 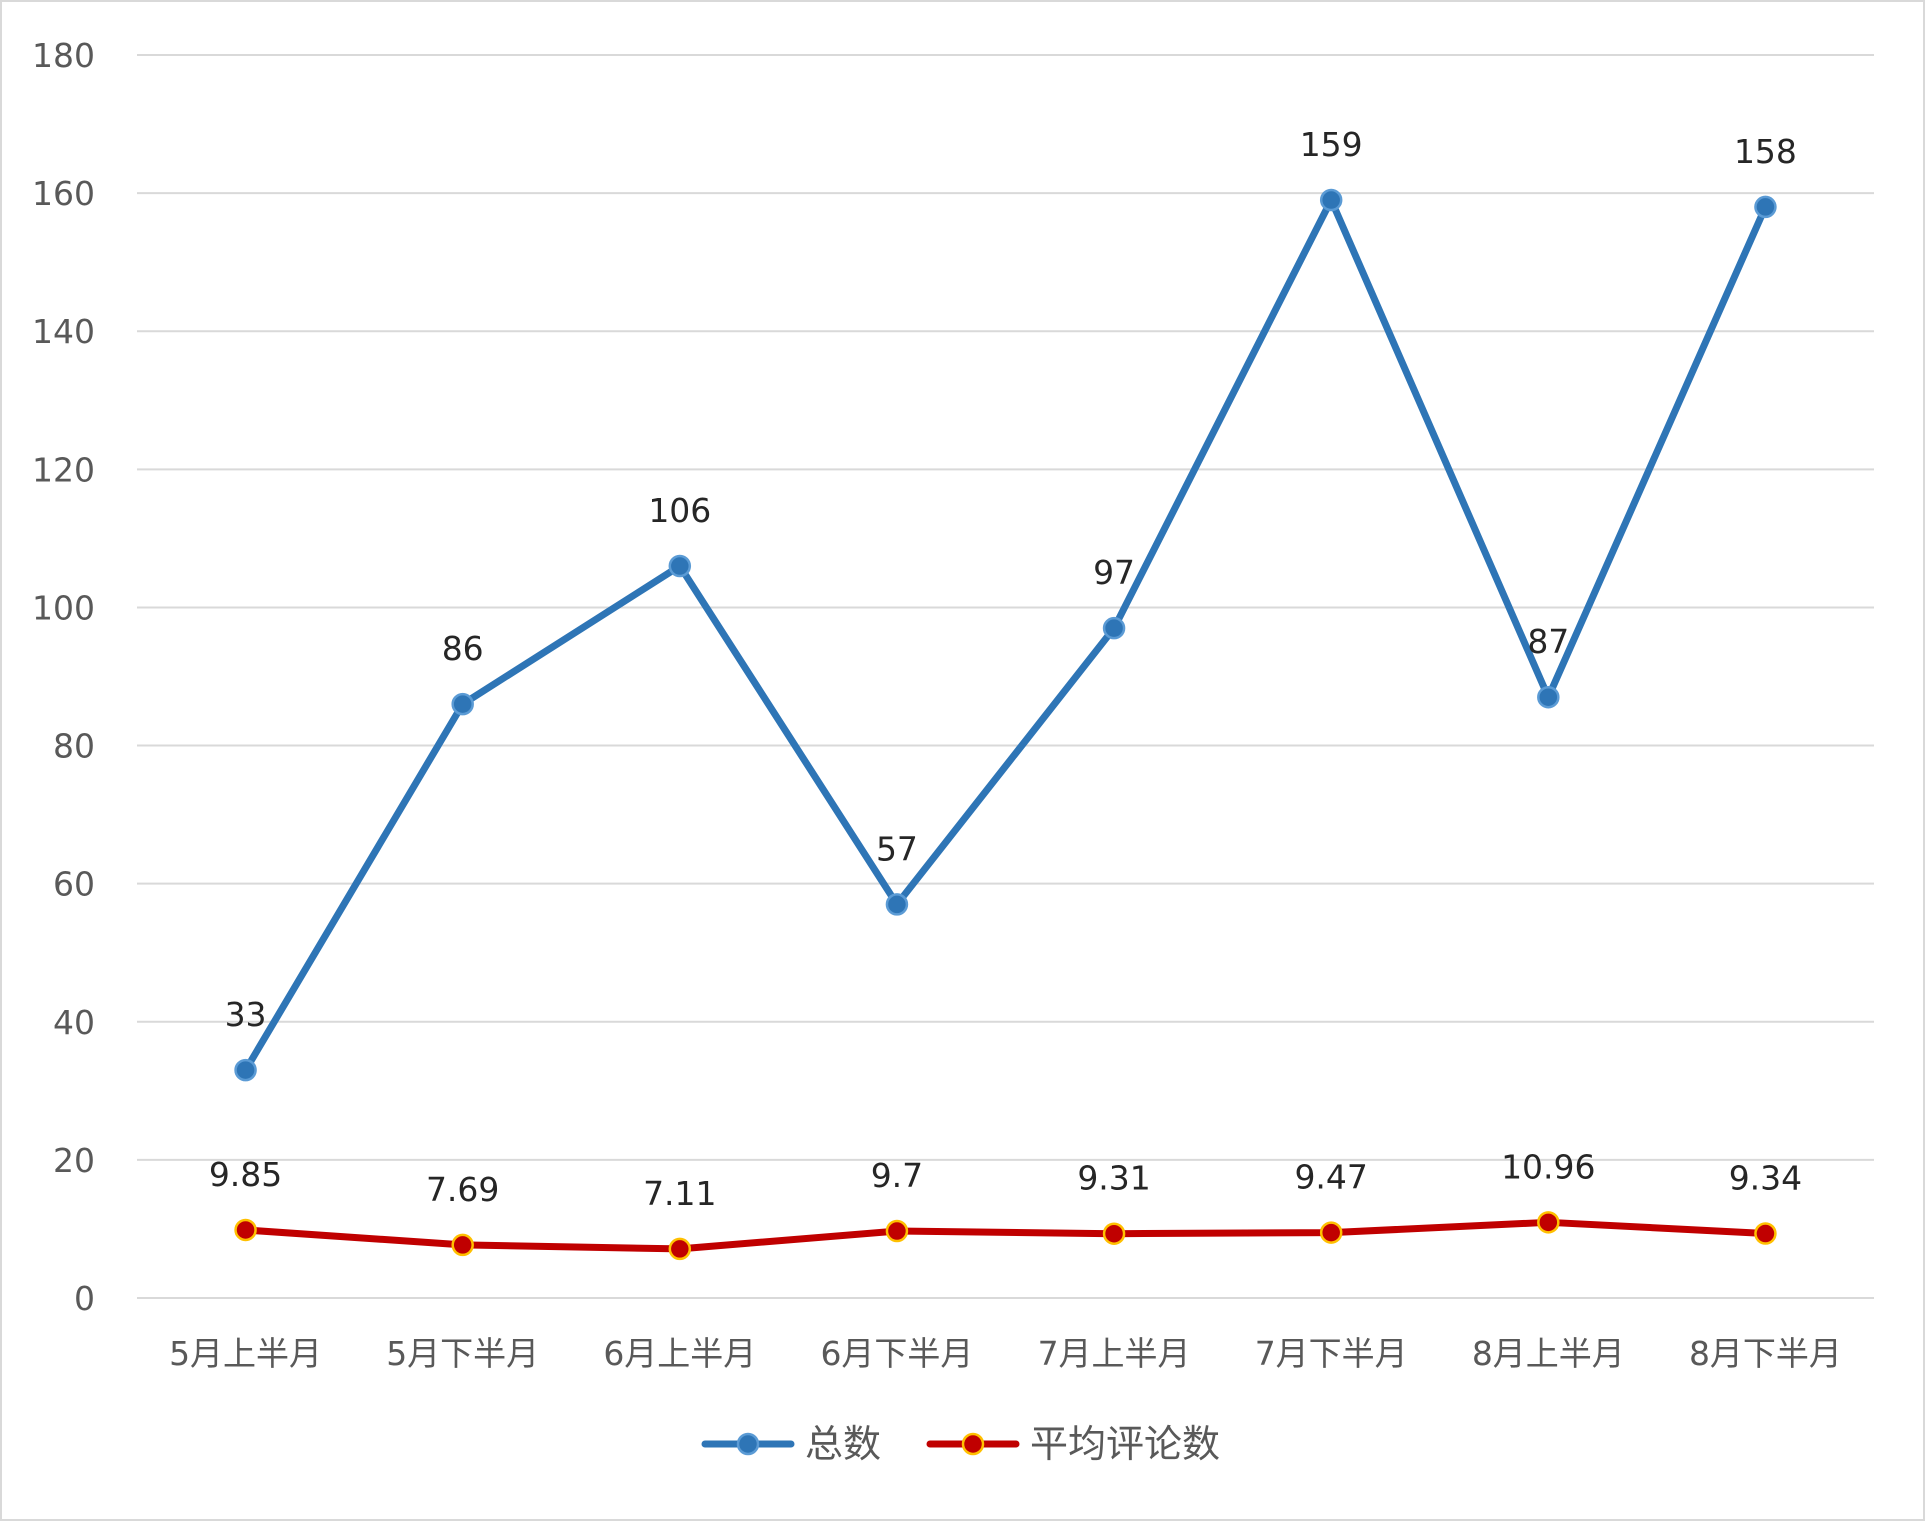 I want to click on data-label-series-1: 57, so click(x=897, y=848).